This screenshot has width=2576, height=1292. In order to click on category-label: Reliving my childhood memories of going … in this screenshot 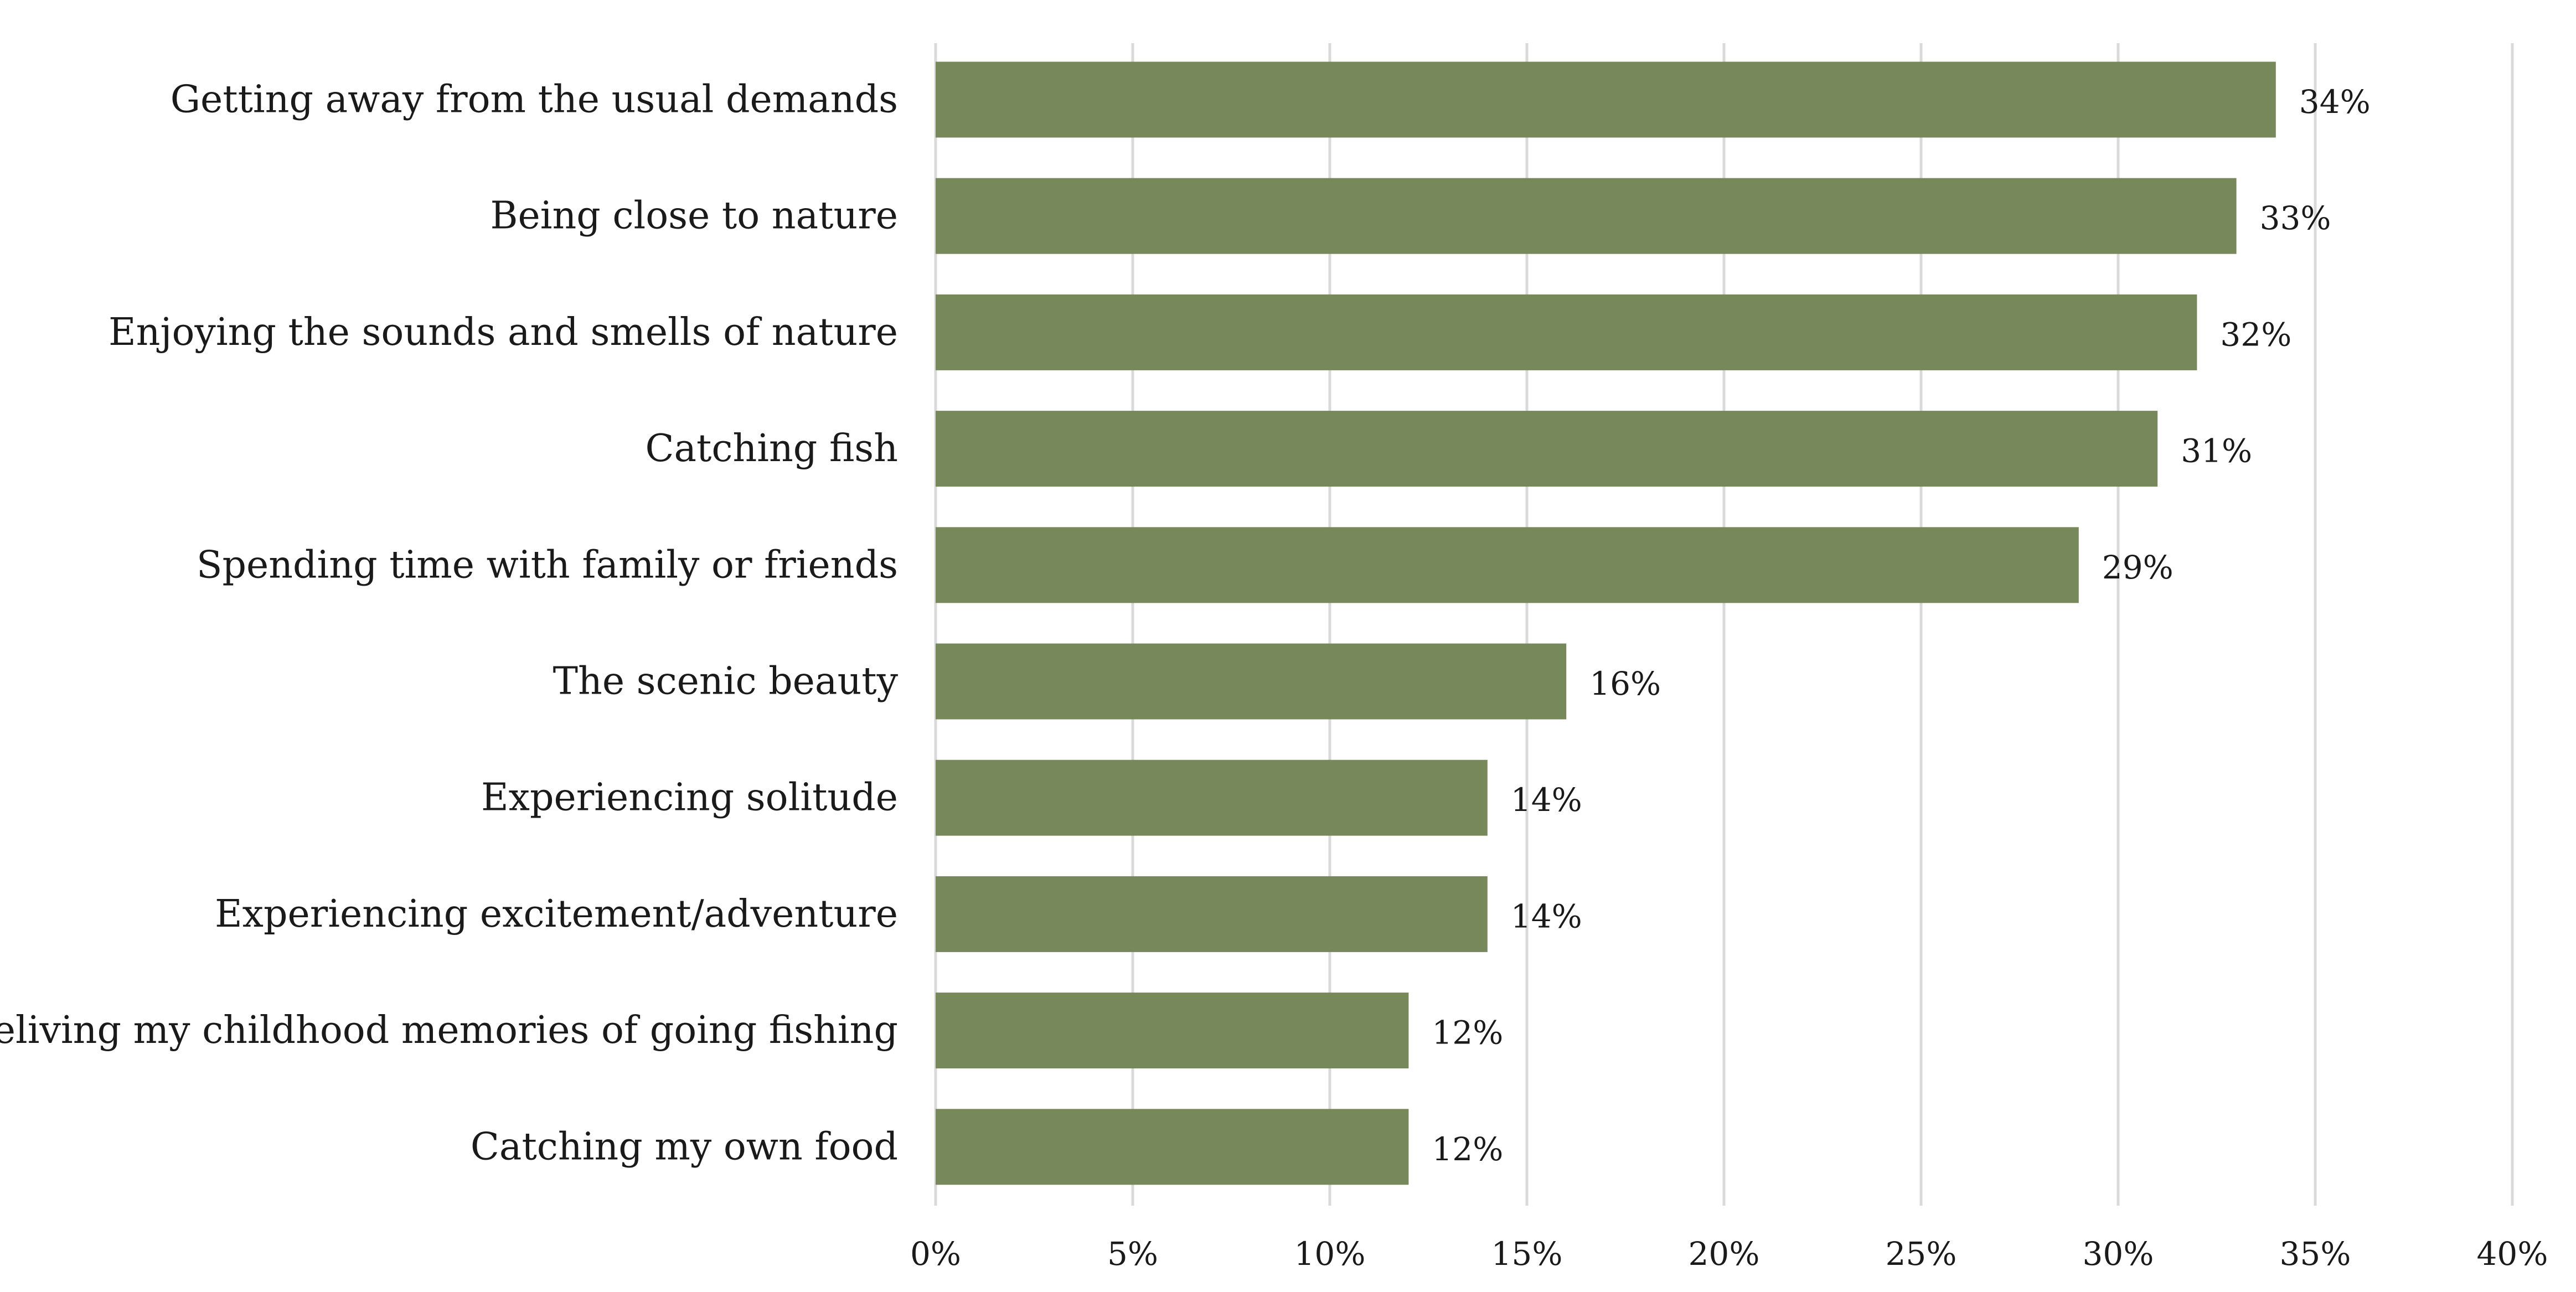, I will do `click(449, 1030)`.